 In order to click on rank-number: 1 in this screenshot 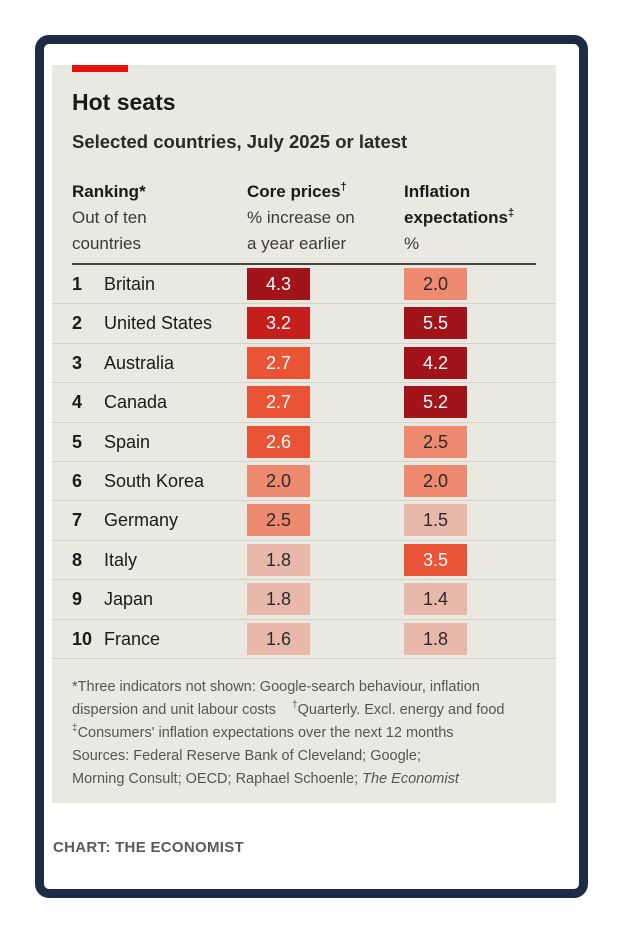, I will do `click(77, 284)`.